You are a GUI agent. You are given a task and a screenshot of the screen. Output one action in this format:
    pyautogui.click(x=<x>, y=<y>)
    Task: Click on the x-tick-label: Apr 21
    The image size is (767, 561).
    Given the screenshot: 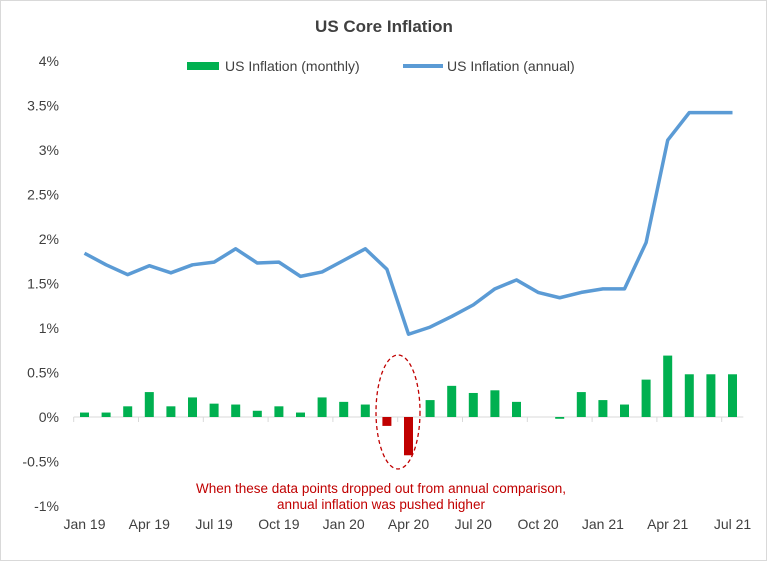 What is the action you would take?
    pyautogui.click(x=667, y=524)
    